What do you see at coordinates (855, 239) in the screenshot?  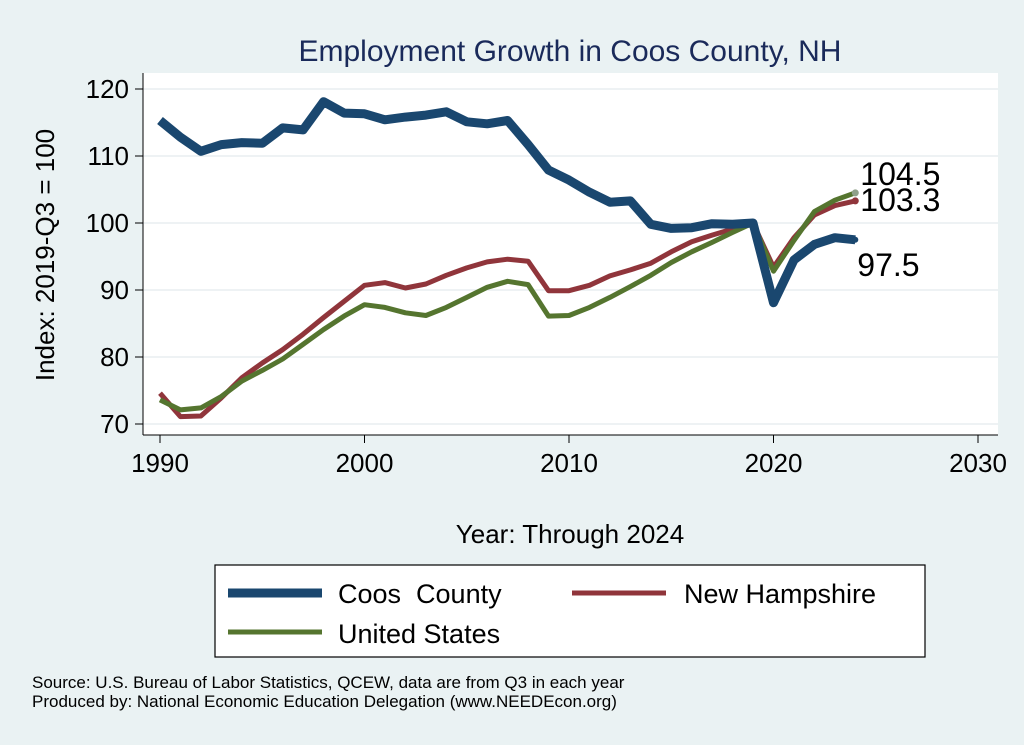 I see `coos-county-end-point` at bounding box center [855, 239].